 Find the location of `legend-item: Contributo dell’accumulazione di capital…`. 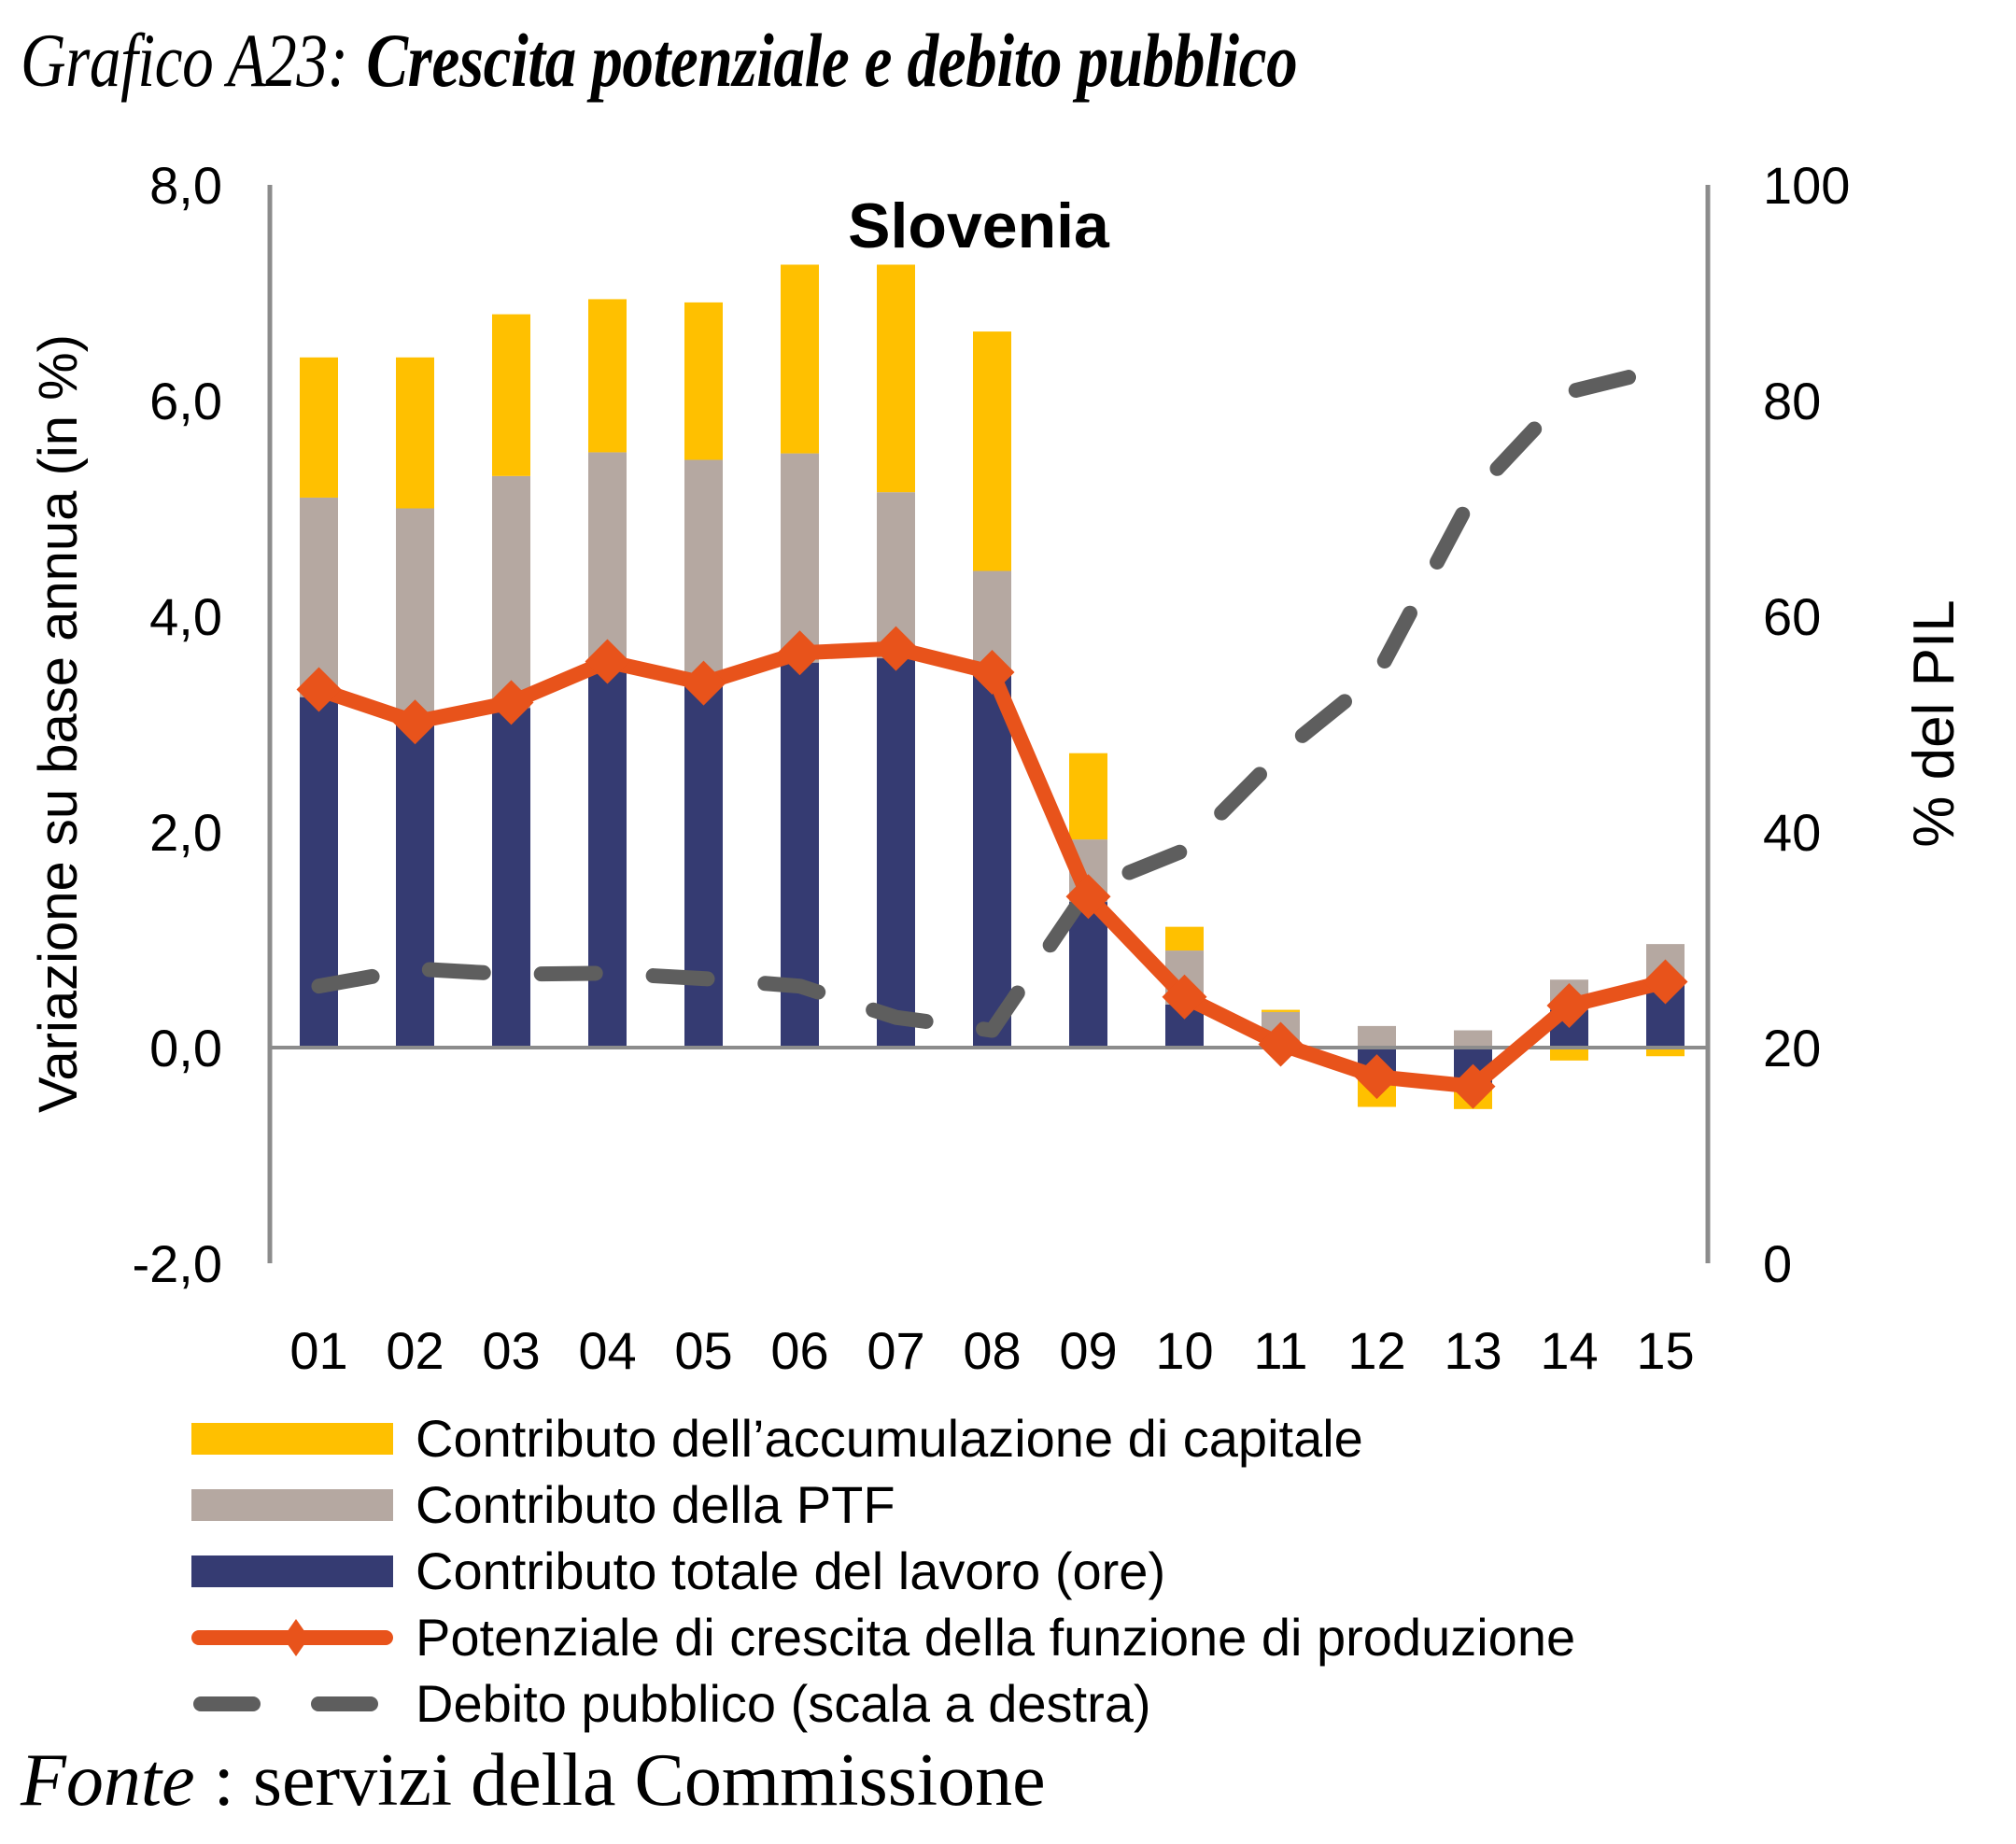

legend-item: Contributo dell’accumulazione di capital… is located at coordinates (883, 1438).